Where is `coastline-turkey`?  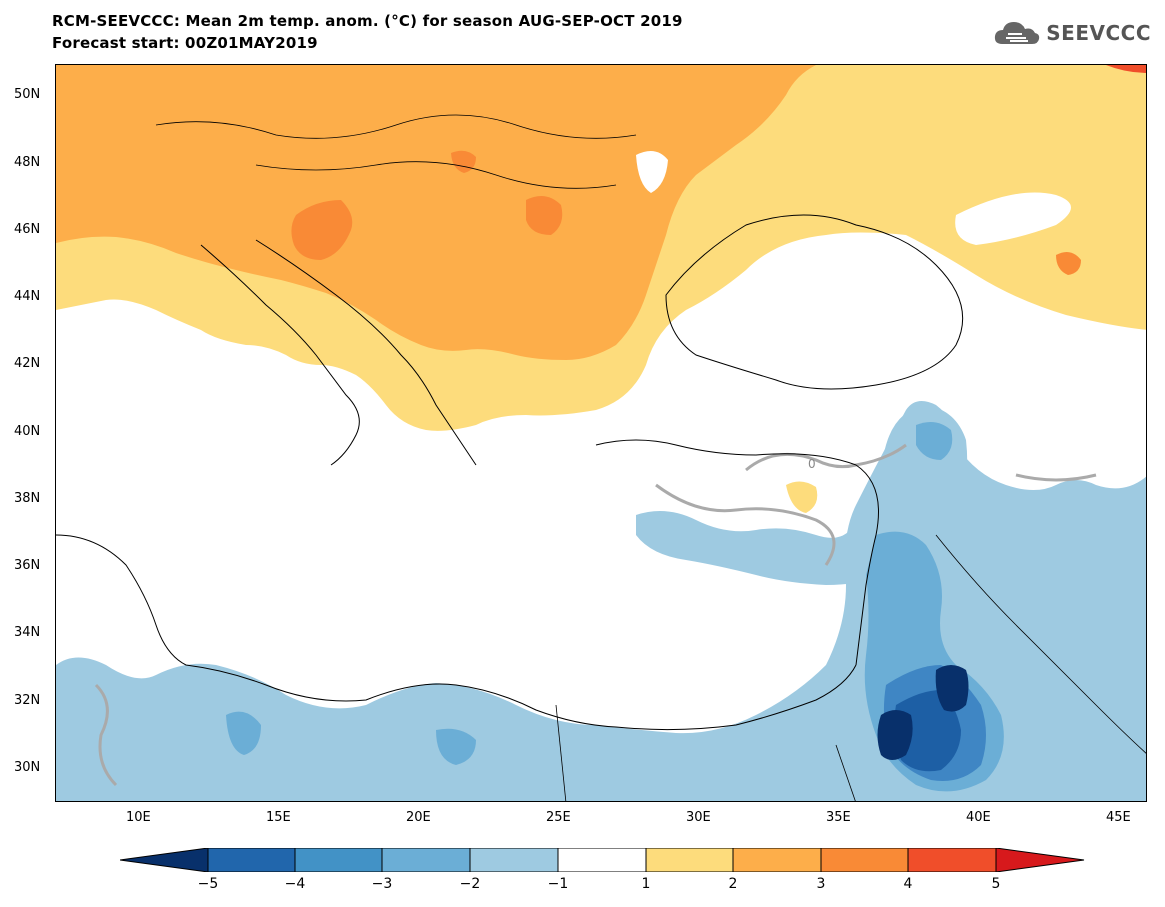
coastline-turkey is located at coordinates (737, 487).